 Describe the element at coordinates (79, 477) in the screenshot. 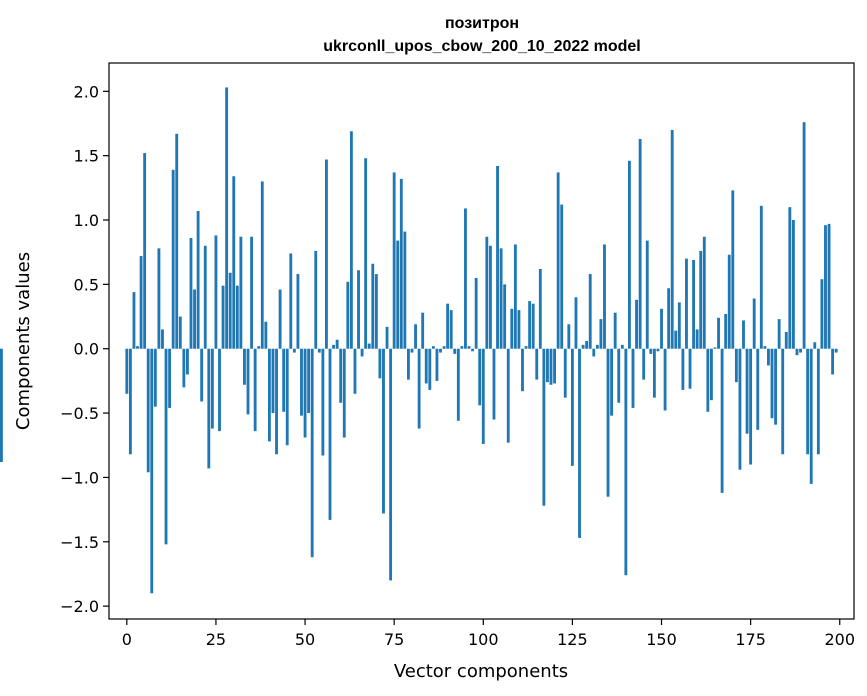

I see `y-tick-label: −1.0` at that location.